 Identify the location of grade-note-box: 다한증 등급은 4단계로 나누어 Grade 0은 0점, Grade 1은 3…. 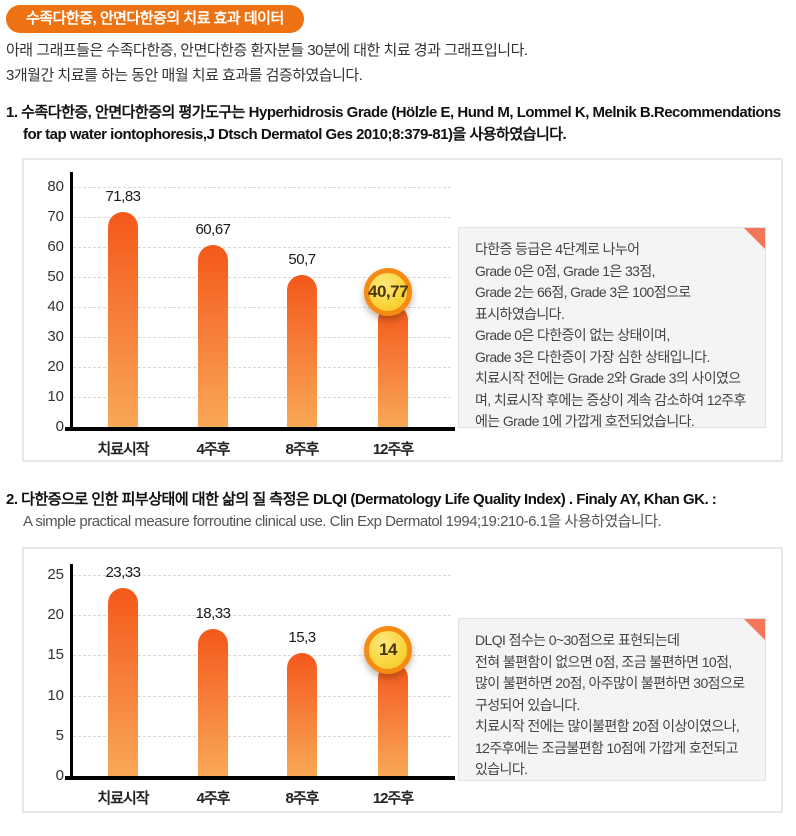
(612, 328).